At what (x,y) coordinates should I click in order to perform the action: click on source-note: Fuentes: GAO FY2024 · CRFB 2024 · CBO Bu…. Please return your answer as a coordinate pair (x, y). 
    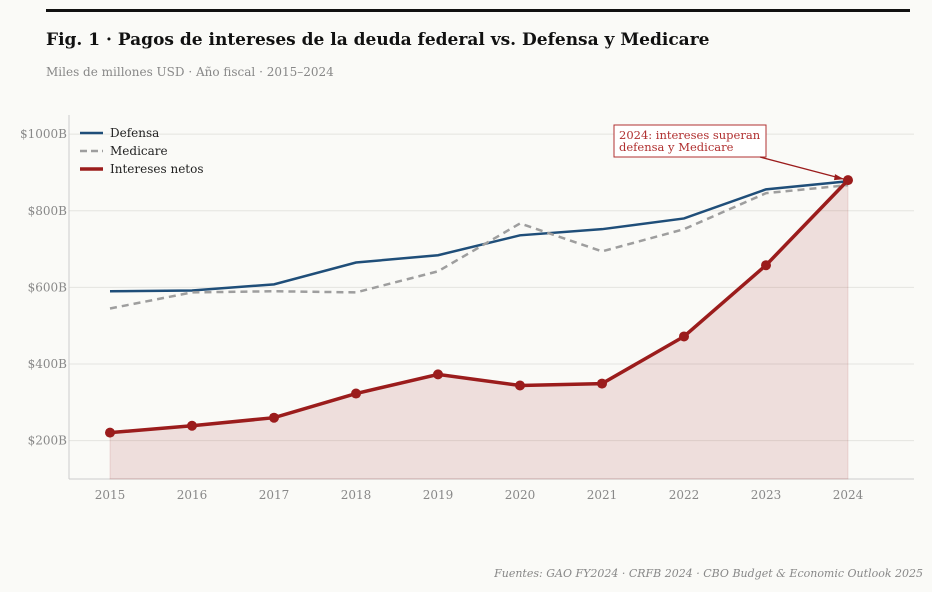
    Looking at the image, I should click on (708, 573).